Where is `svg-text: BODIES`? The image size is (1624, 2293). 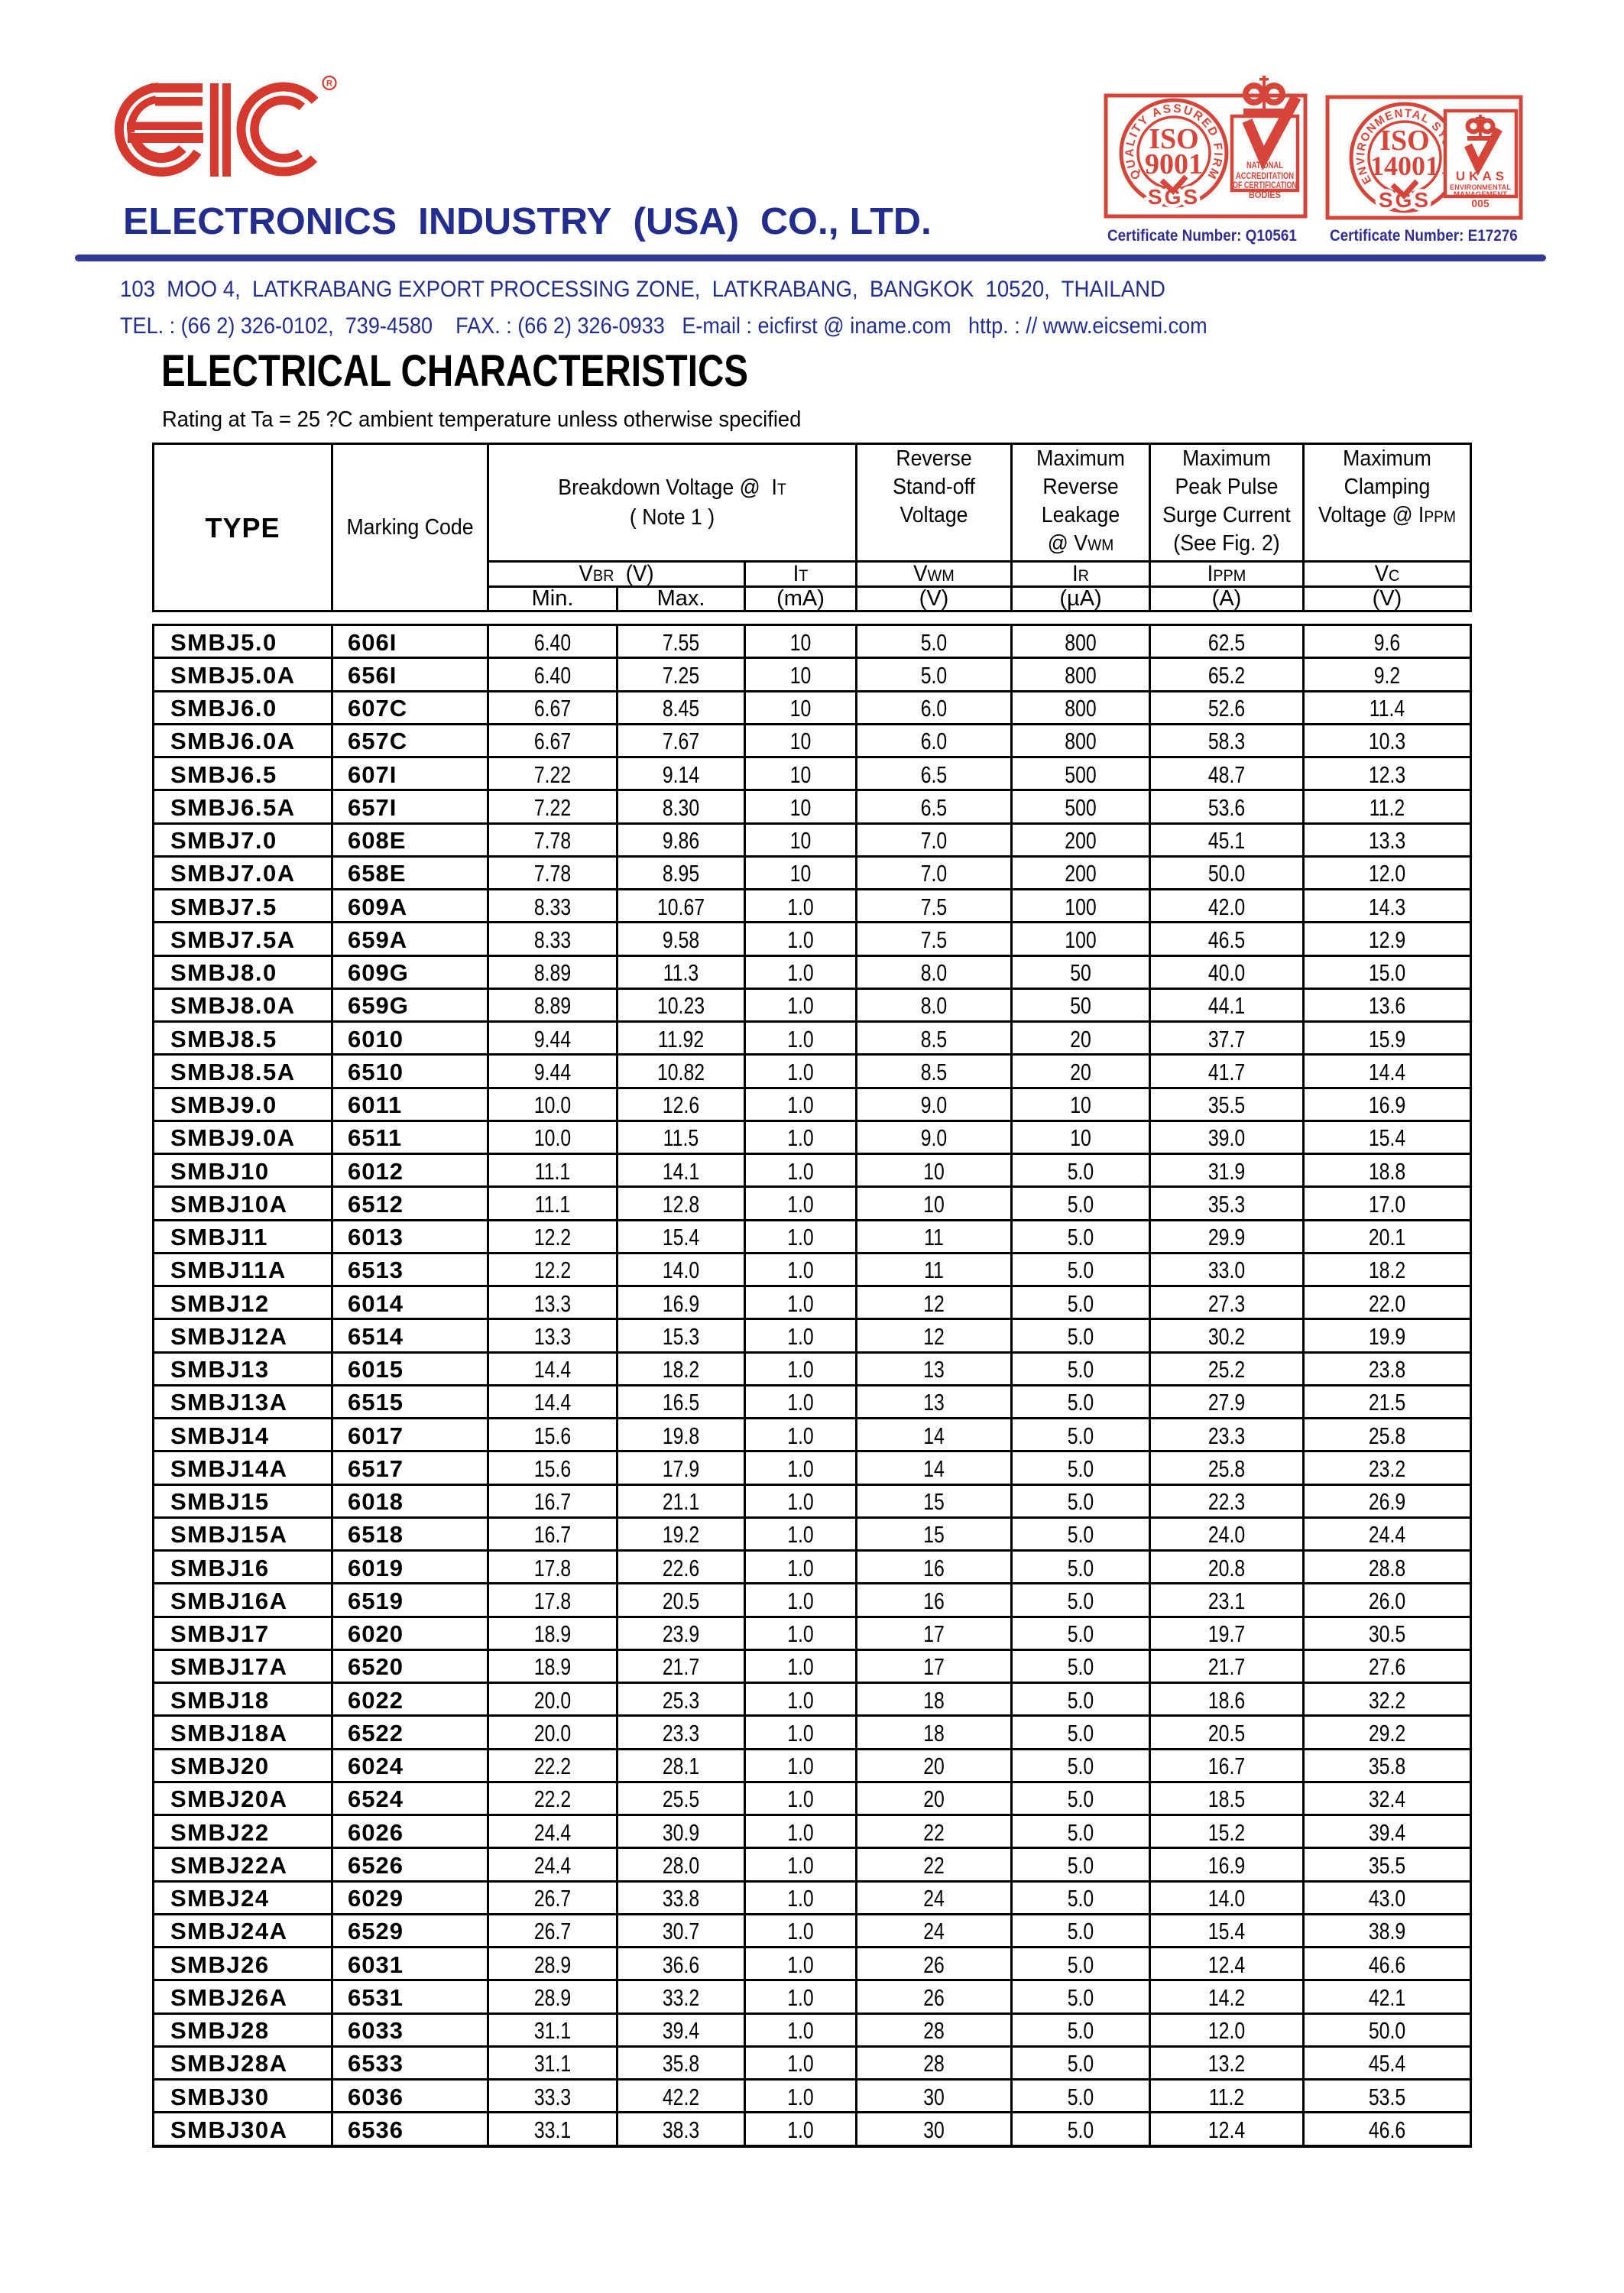 svg-text: BODIES is located at coordinates (1265, 195).